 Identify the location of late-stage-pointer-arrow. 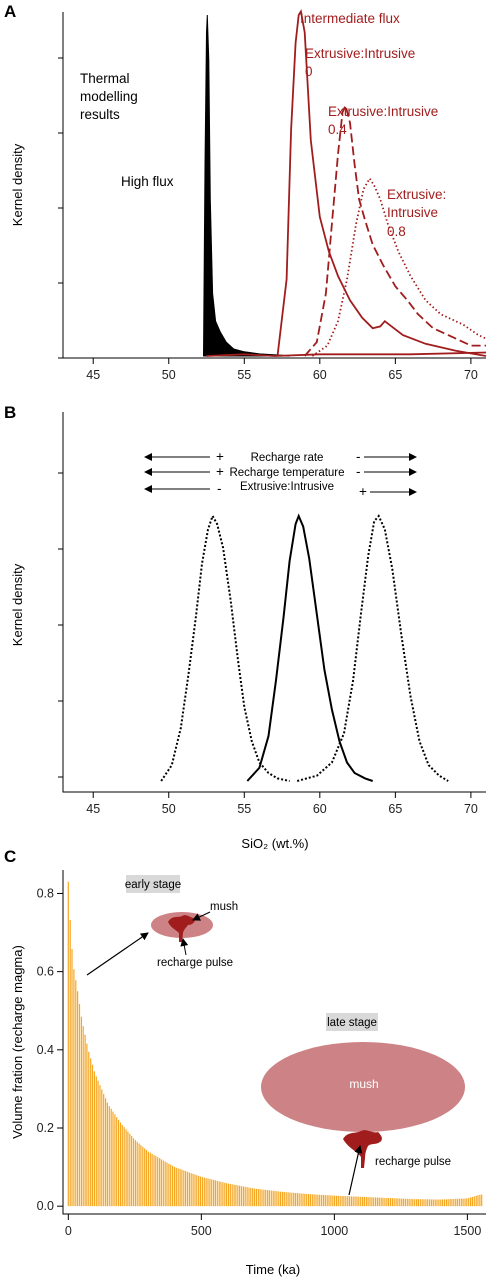
(355, 1170).